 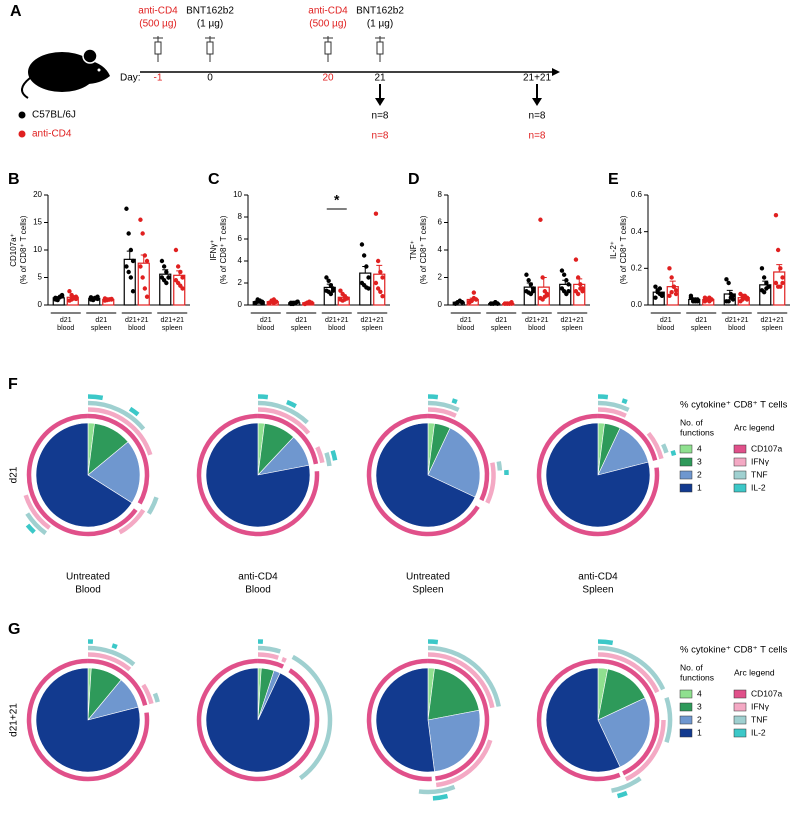 I want to click on day-value: 20, so click(x=328, y=78).